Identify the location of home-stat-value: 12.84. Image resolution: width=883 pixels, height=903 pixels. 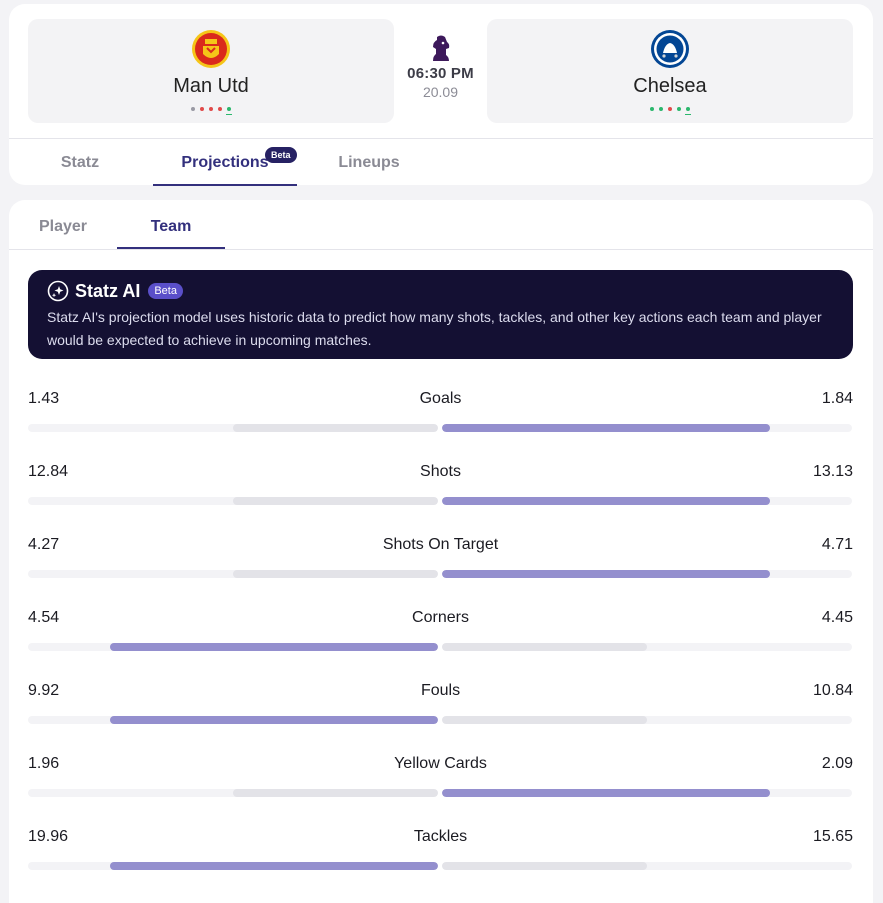
(48, 471).